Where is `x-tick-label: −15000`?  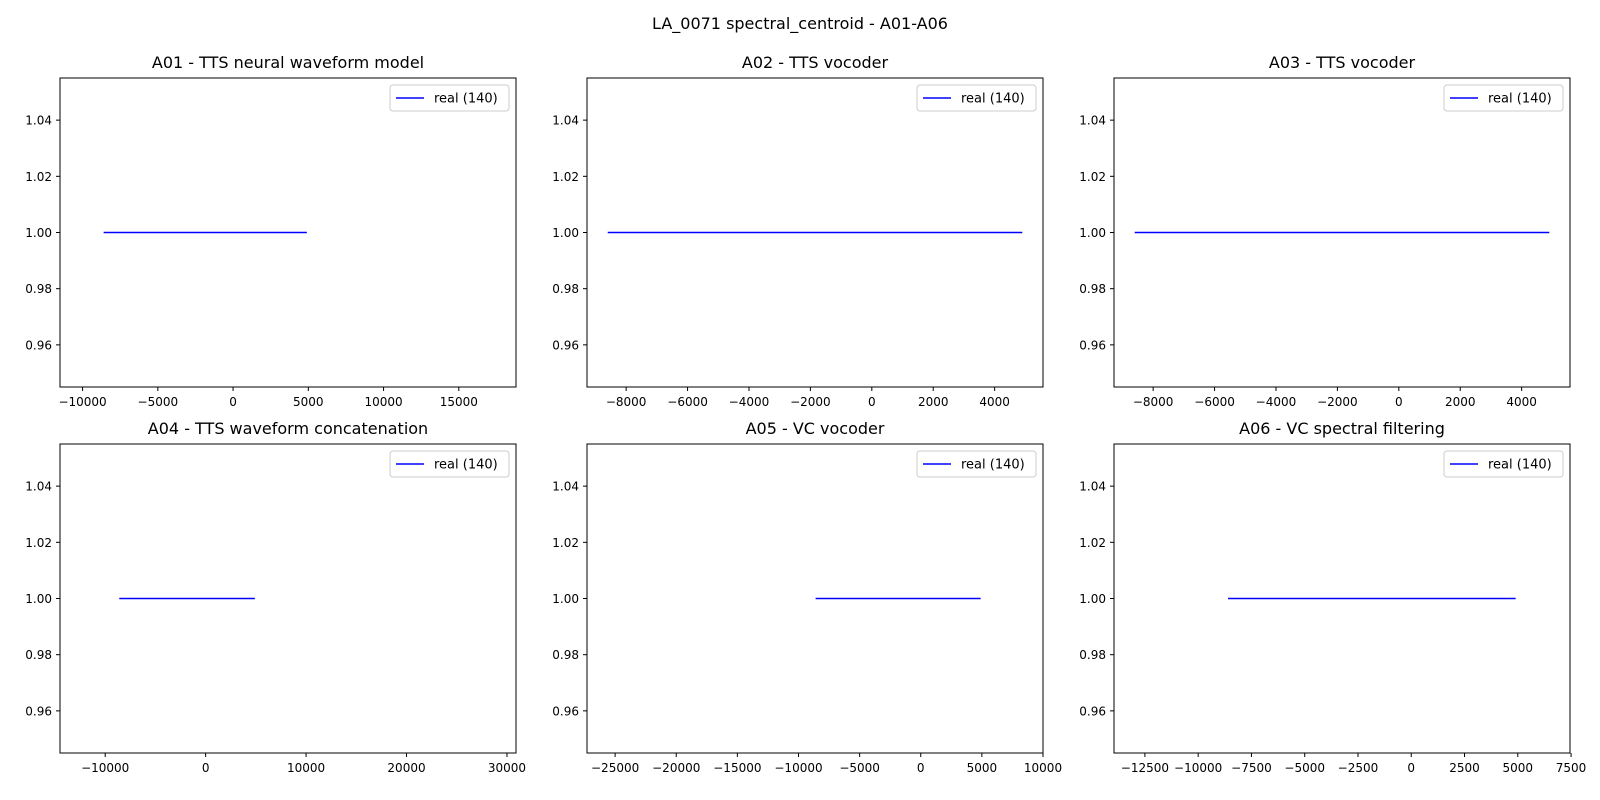 x-tick-label: −15000 is located at coordinates (737, 768).